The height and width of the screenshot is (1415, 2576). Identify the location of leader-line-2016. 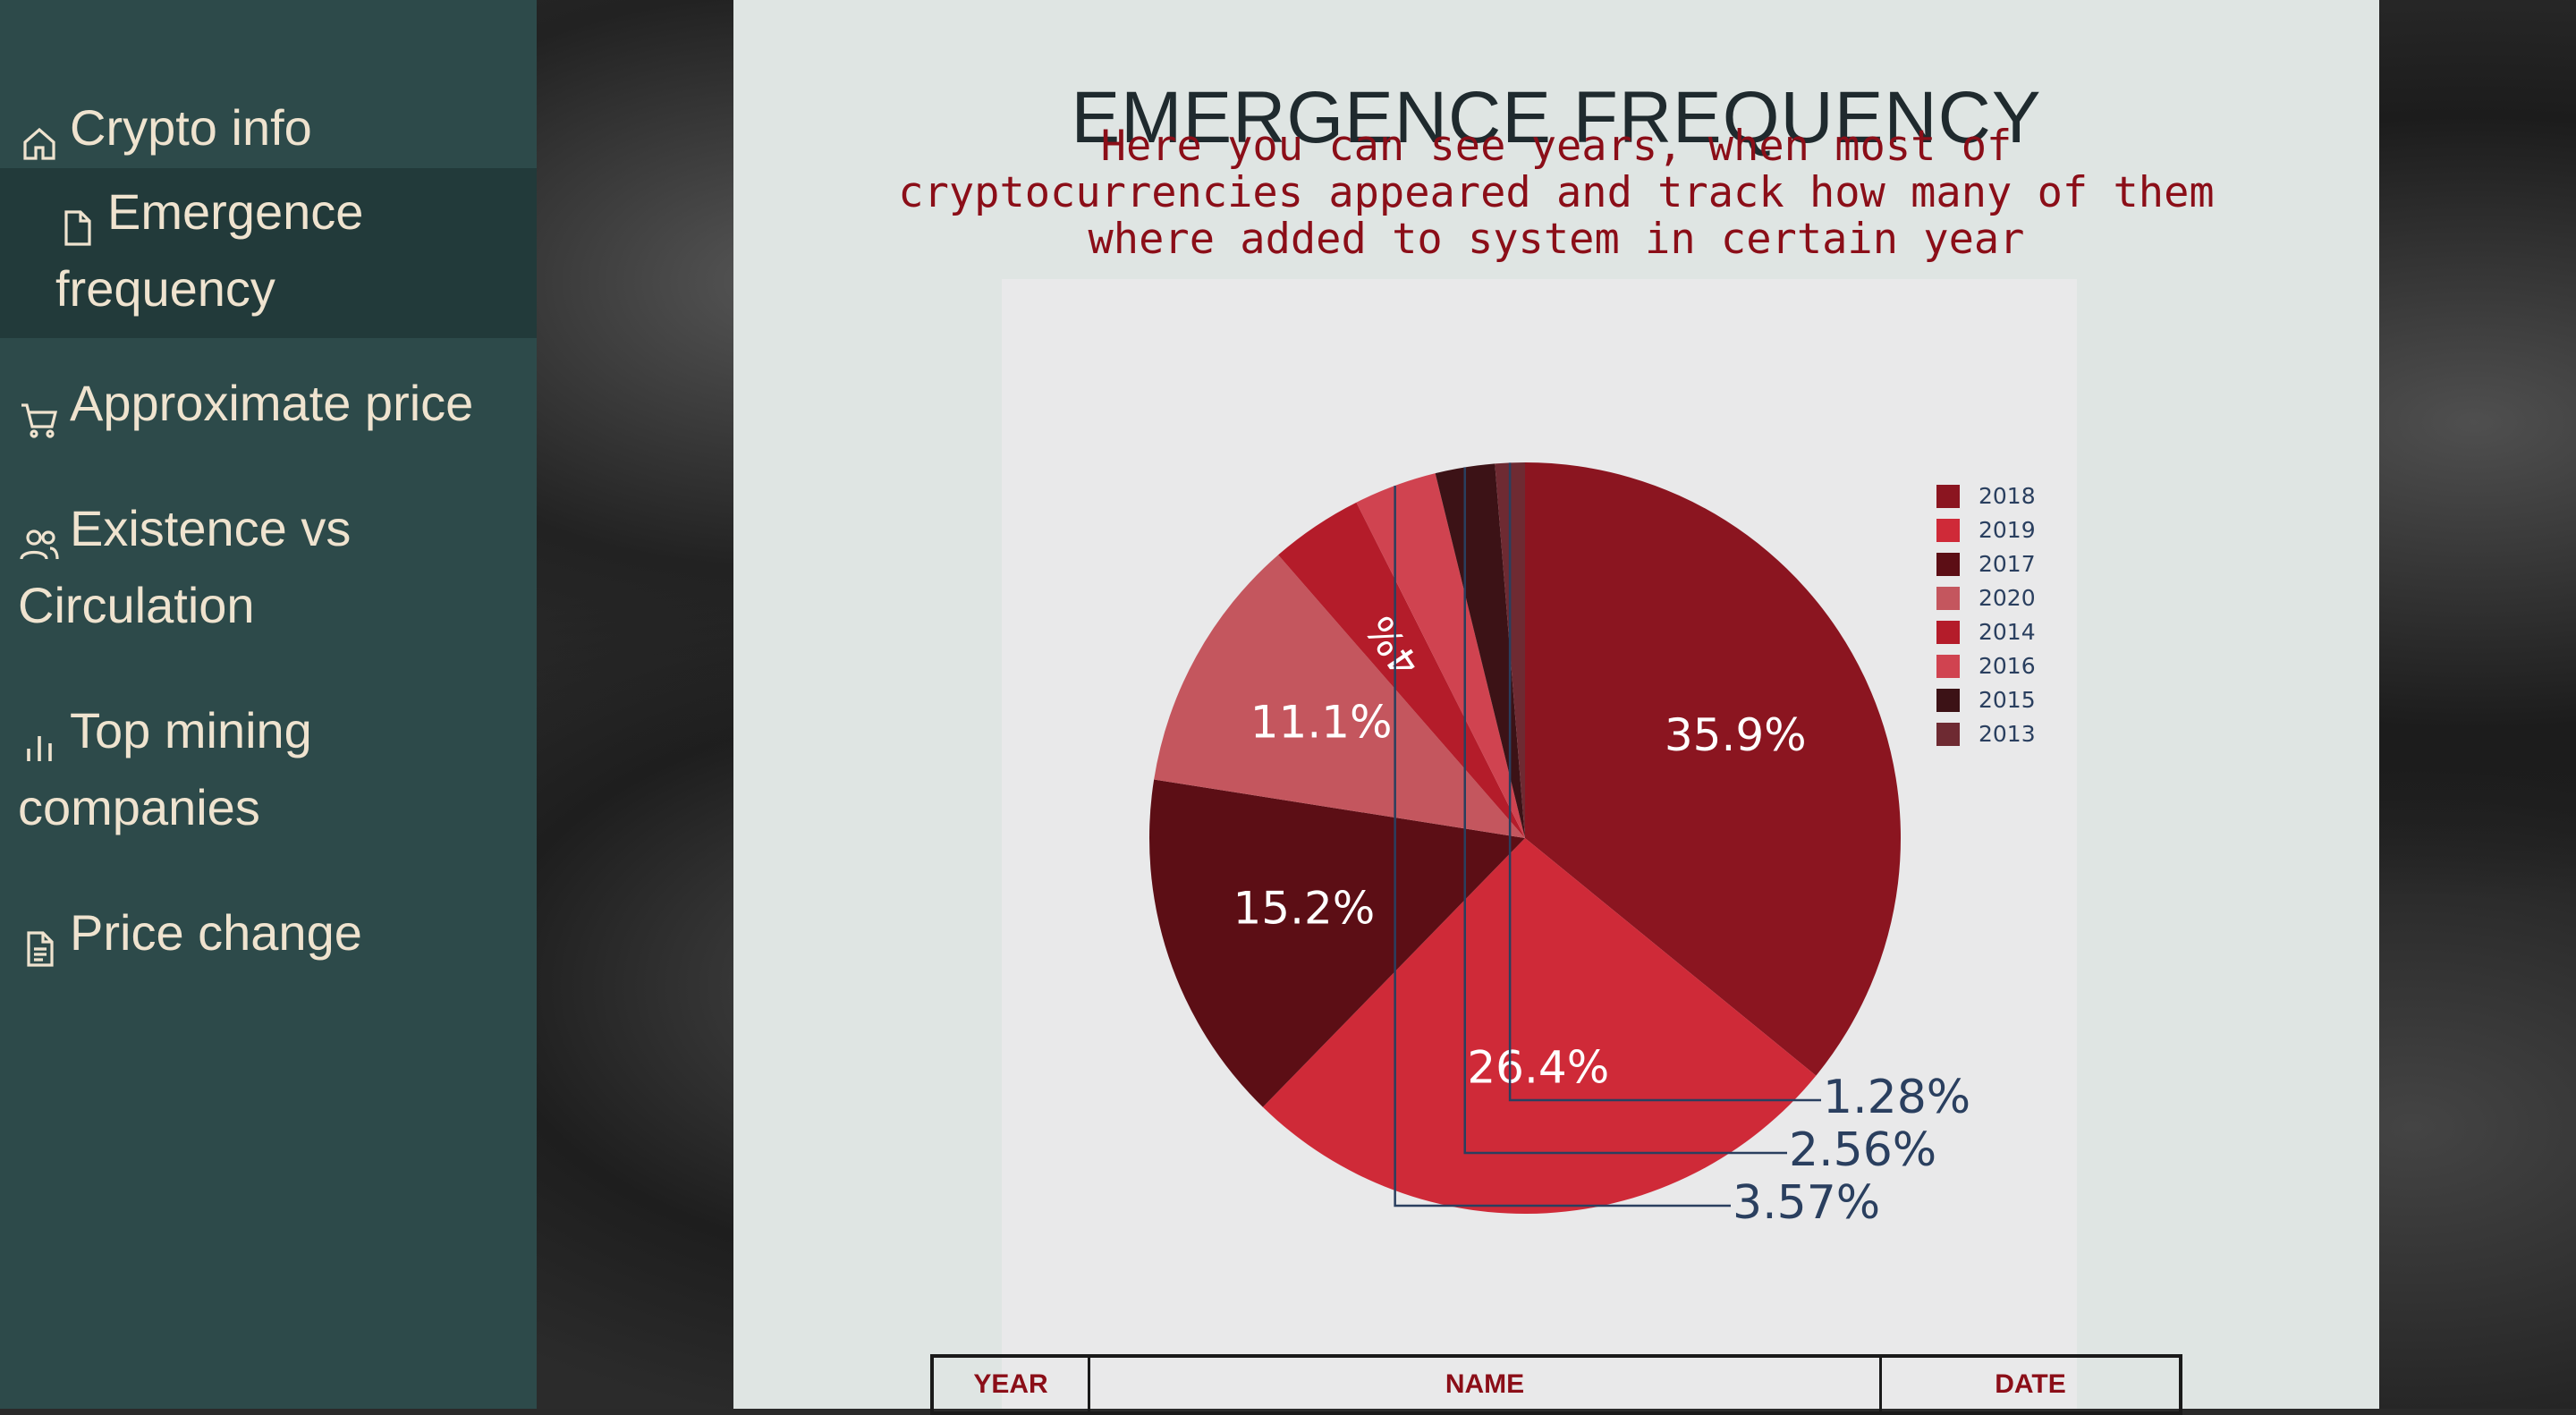
(1562, 846).